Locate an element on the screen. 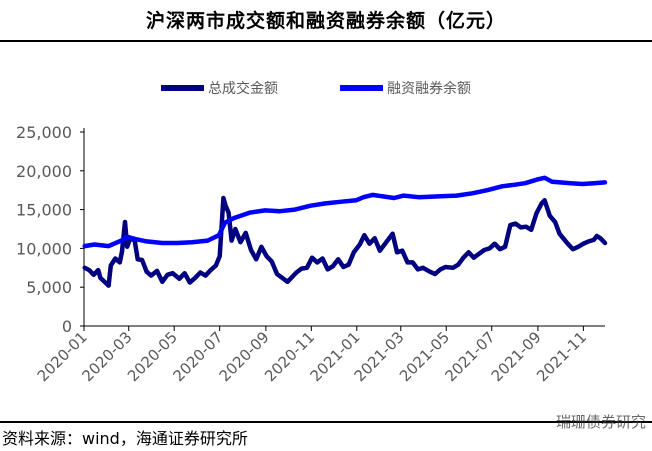 The height and width of the screenshot is (451, 652). legend-label-turnover: 总成交金额 is located at coordinates (243, 88).